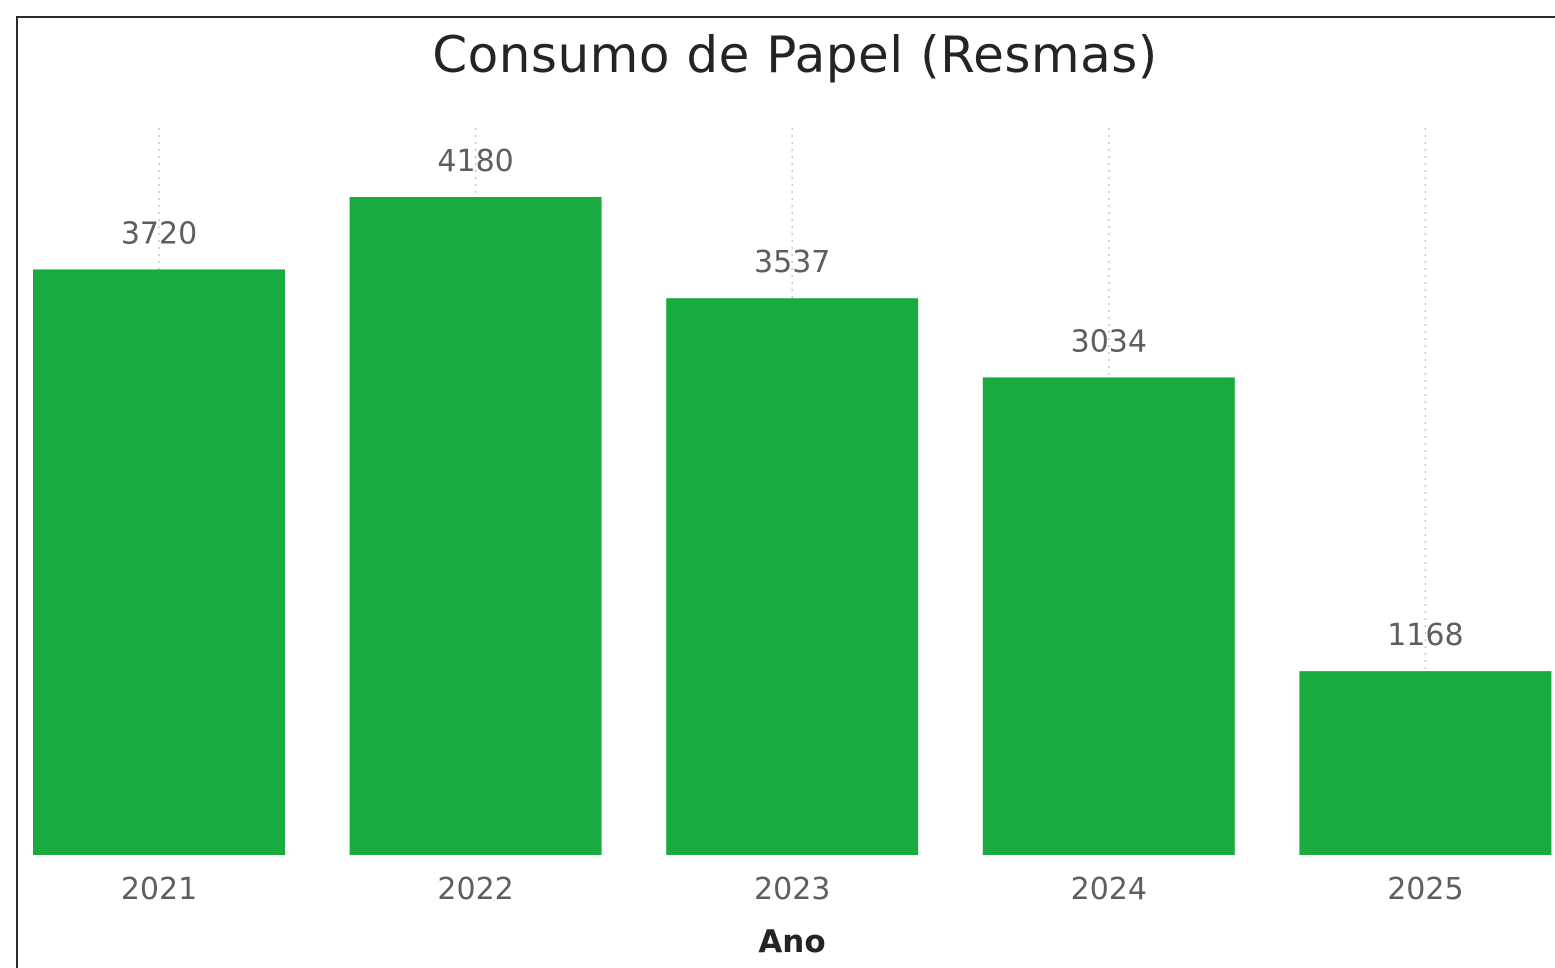  I want to click on data-label-2021: 3720, so click(159, 233).